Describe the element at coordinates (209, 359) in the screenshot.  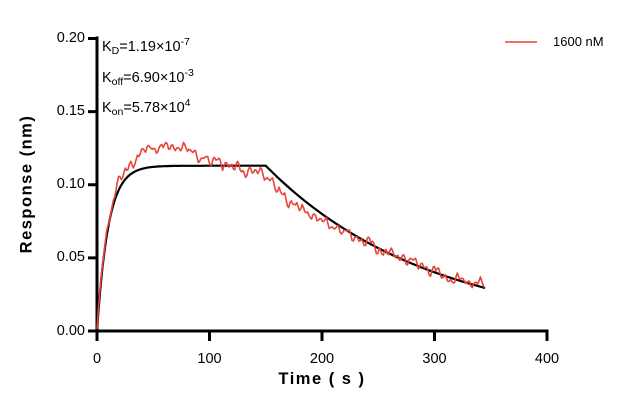
I see `x-tick-label: 100` at that location.